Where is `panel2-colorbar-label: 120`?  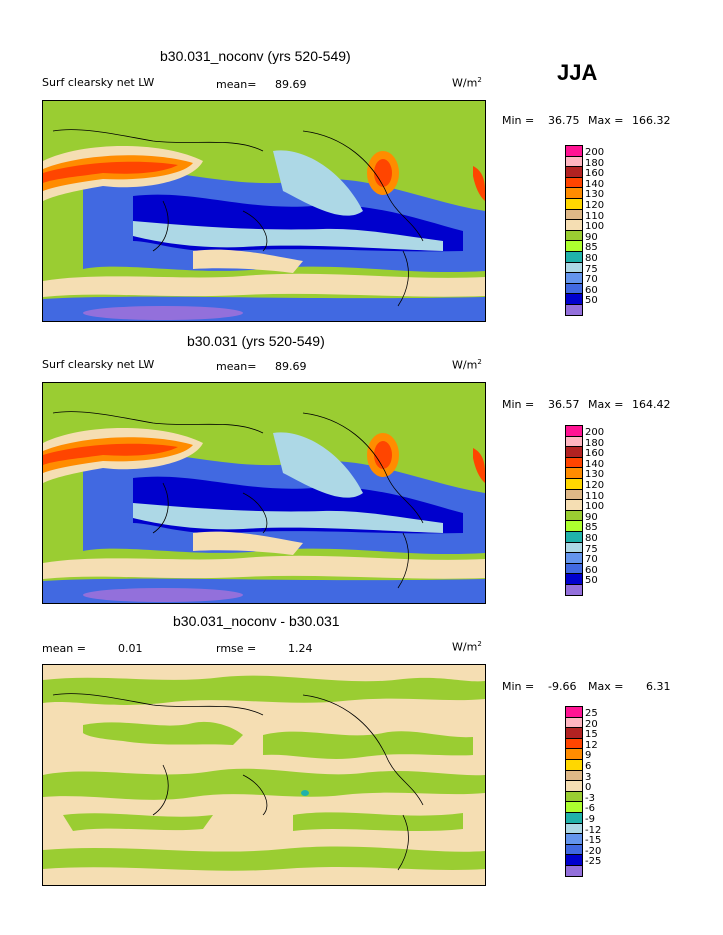
panel2-colorbar-label: 120 is located at coordinates (595, 485).